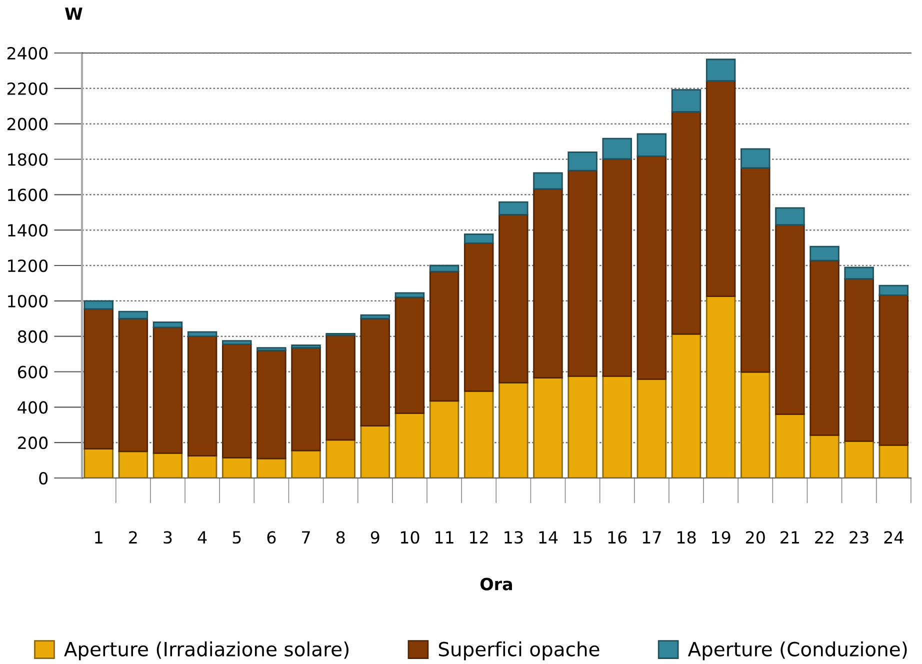 The image size is (922, 664). I want to click on x-tick-label: 5, so click(236, 537).